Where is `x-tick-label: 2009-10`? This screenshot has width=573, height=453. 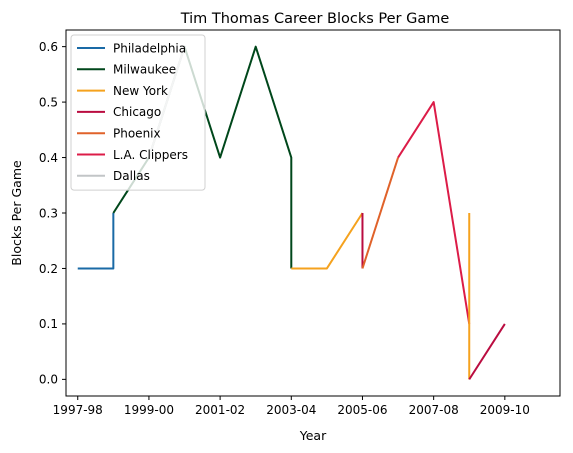 x-tick-label: 2009-10 is located at coordinates (505, 410).